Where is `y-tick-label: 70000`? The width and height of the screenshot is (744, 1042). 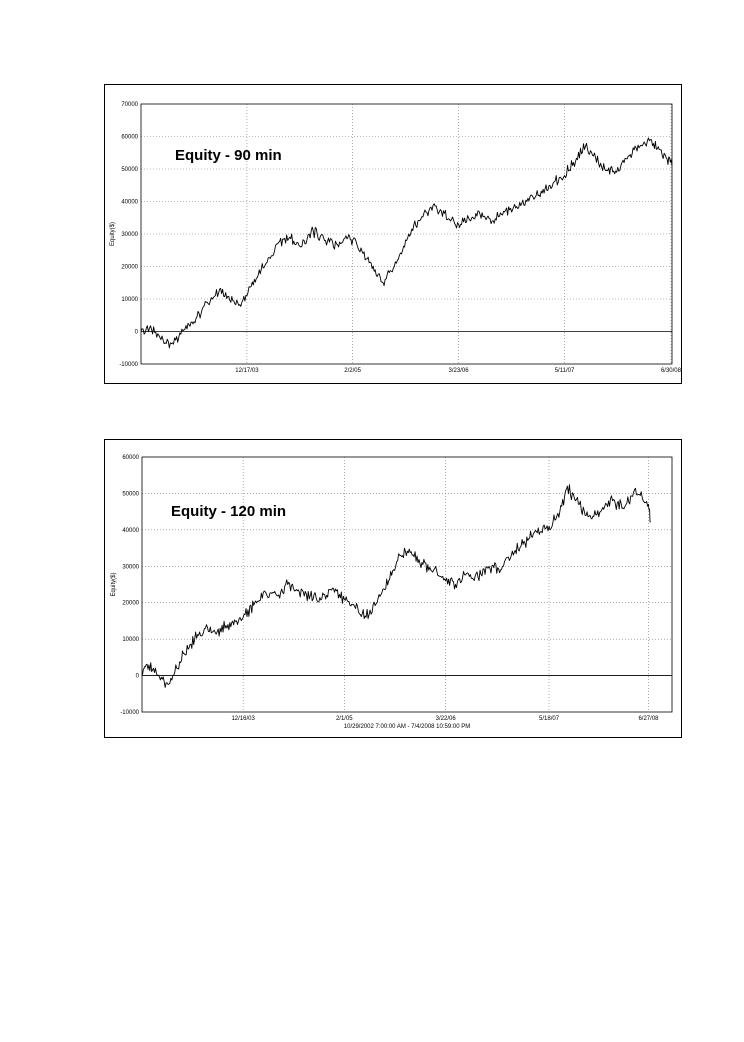
y-tick-label: 70000 is located at coordinates (129, 105).